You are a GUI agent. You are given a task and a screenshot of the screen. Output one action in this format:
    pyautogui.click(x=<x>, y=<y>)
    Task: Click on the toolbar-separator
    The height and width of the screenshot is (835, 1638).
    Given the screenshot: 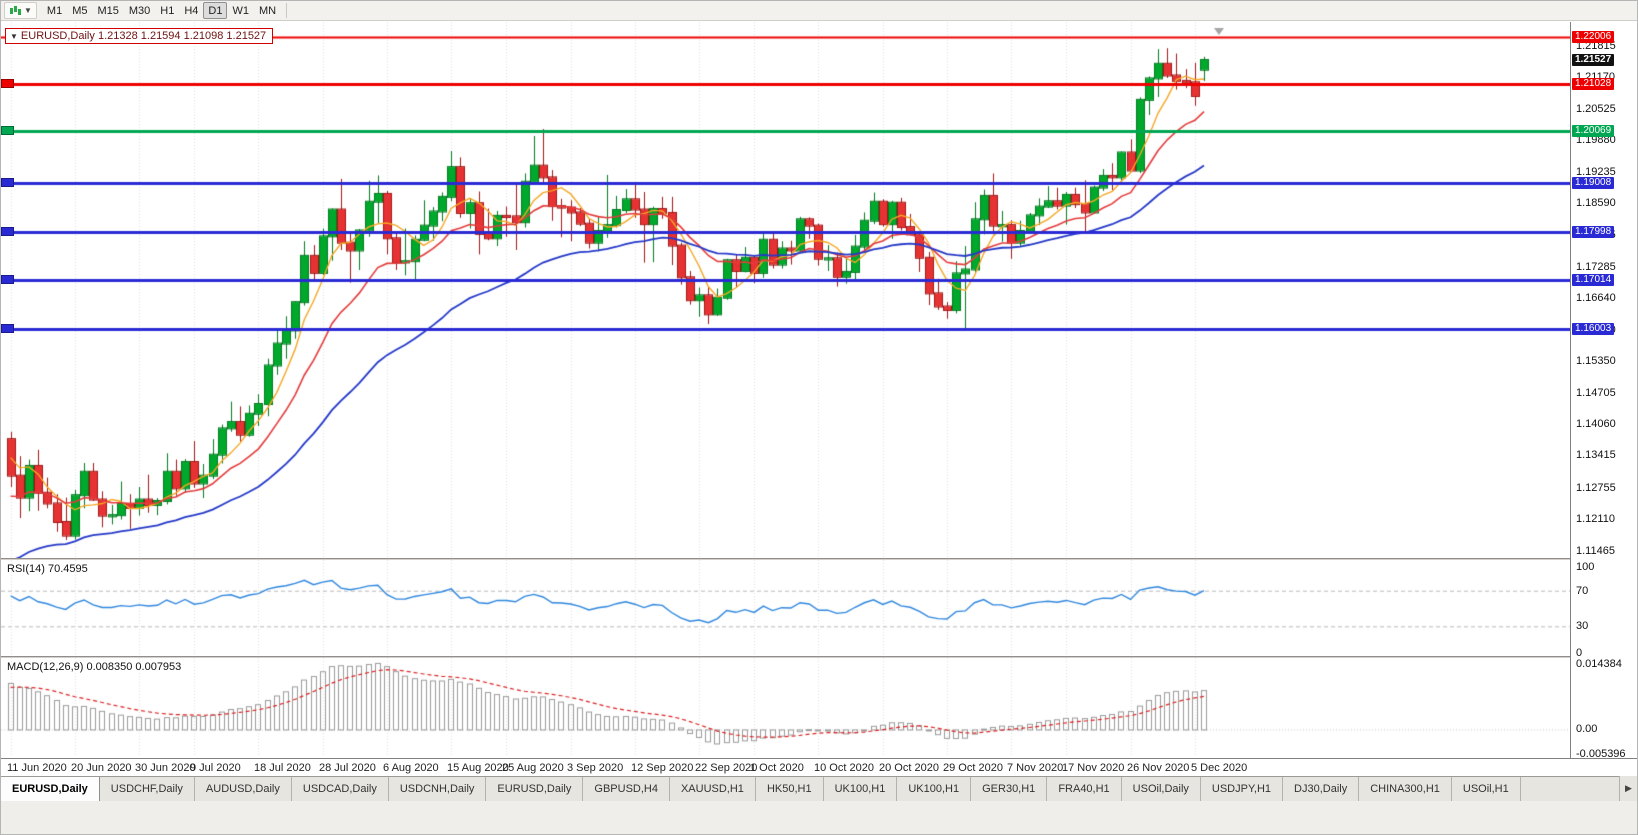 What is the action you would take?
    pyautogui.click(x=287, y=10)
    